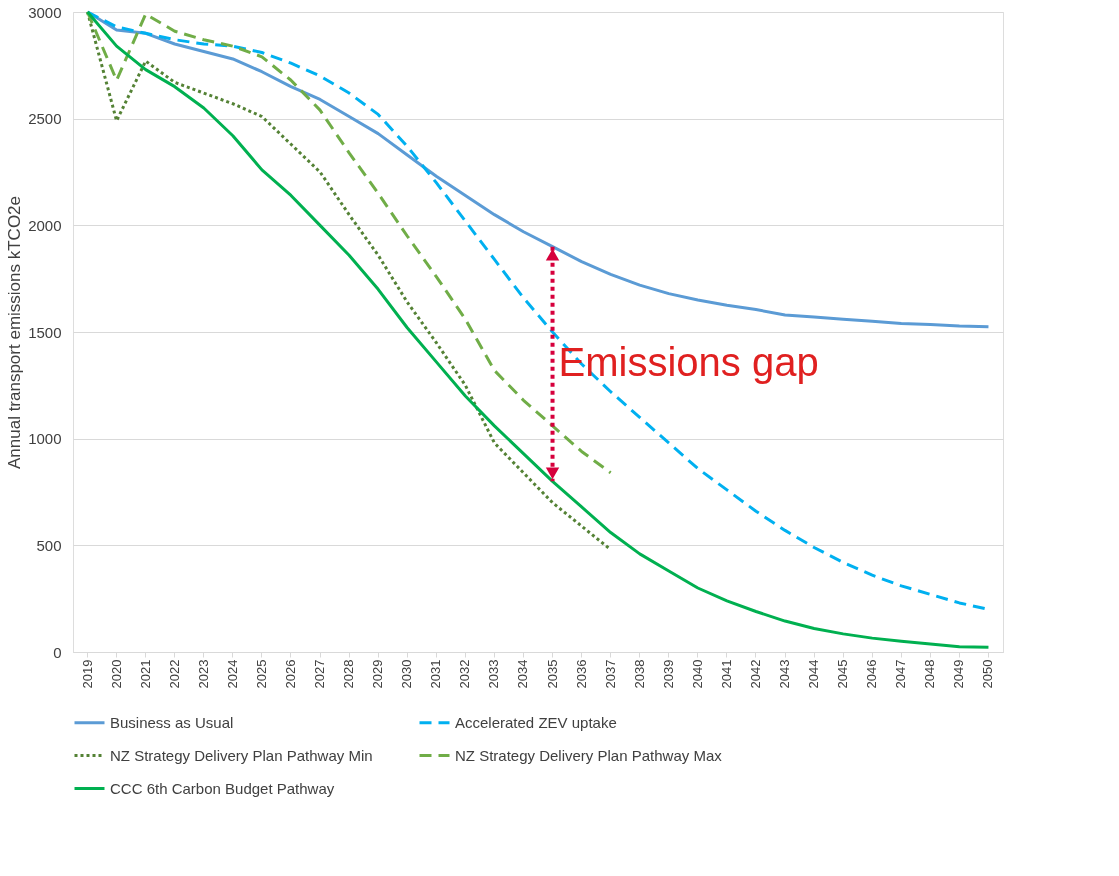  What do you see at coordinates (639, 674) in the screenshot?
I see `x-tick-label: 2038` at bounding box center [639, 674].